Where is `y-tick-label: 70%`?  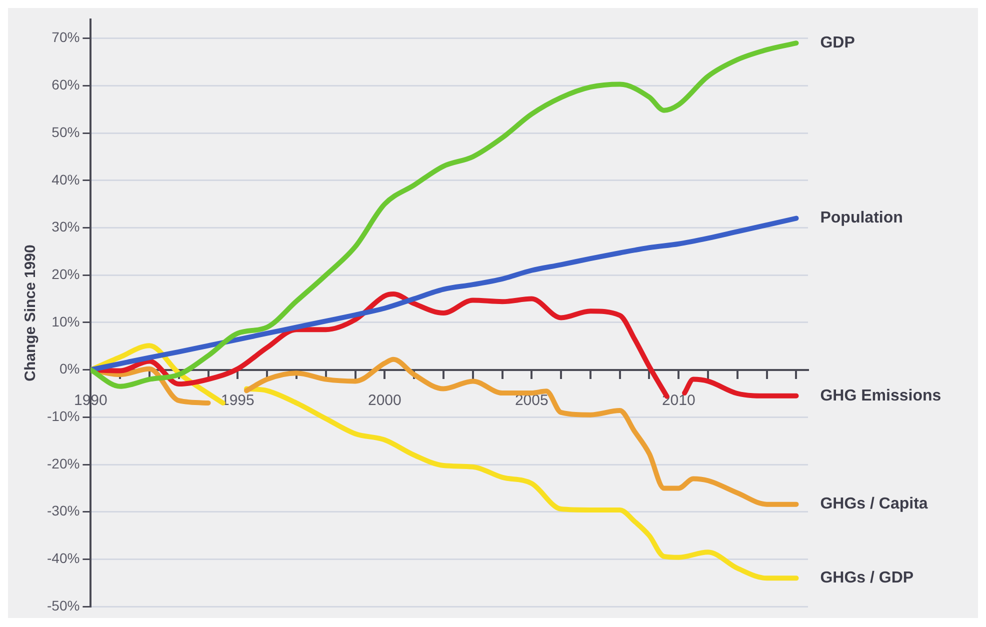 y-tick-label: 70% is located at coordinates (66, 37).